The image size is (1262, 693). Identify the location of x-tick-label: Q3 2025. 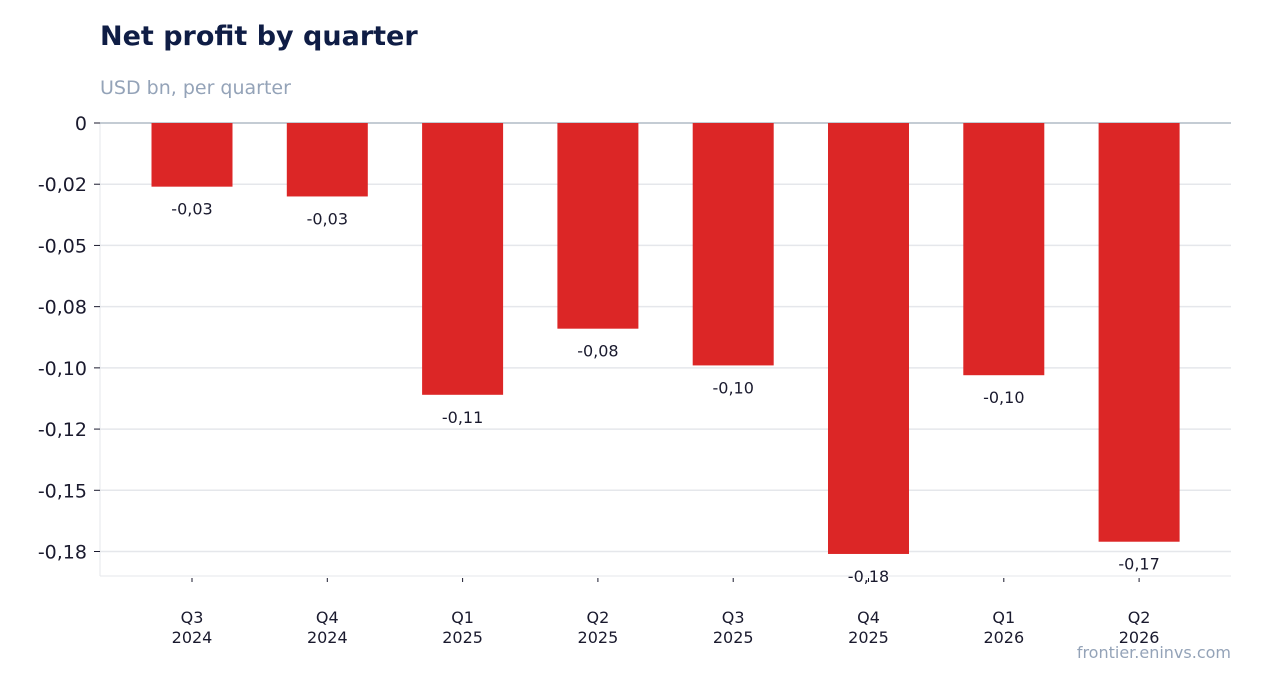
(733, 627).